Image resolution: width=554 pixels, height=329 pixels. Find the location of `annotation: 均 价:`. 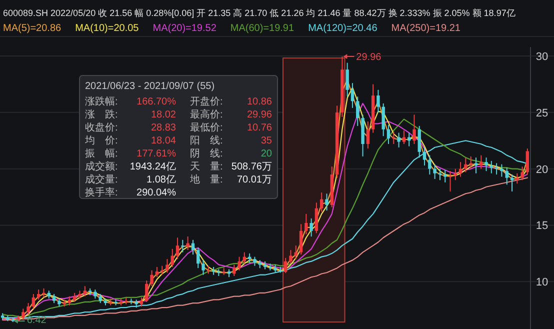

annotation: 均 价: is located at coordinates (101, 140).